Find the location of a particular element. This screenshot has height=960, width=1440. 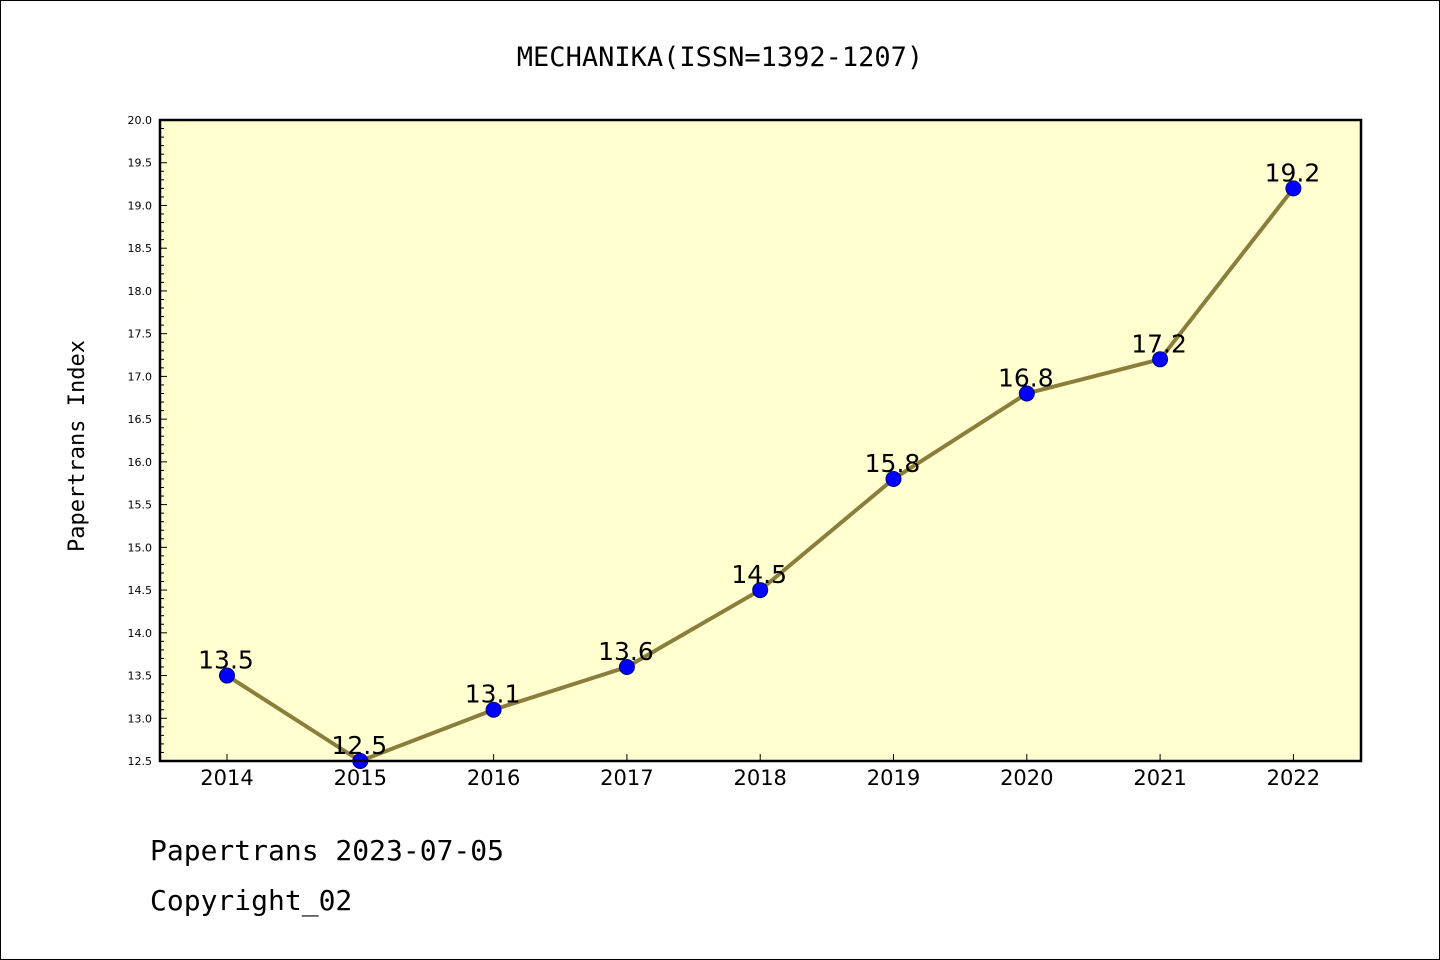

y-tick-label: 14.5 is located at coordinates (140, 590).